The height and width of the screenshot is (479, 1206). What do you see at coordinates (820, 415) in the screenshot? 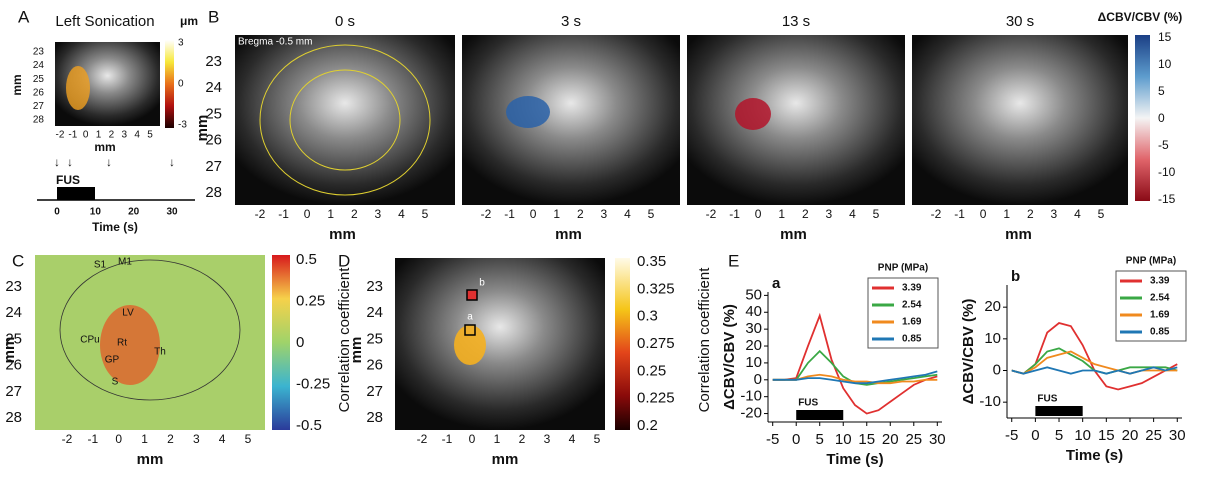
I see `stim-bar` at bounding box center [820, 415].